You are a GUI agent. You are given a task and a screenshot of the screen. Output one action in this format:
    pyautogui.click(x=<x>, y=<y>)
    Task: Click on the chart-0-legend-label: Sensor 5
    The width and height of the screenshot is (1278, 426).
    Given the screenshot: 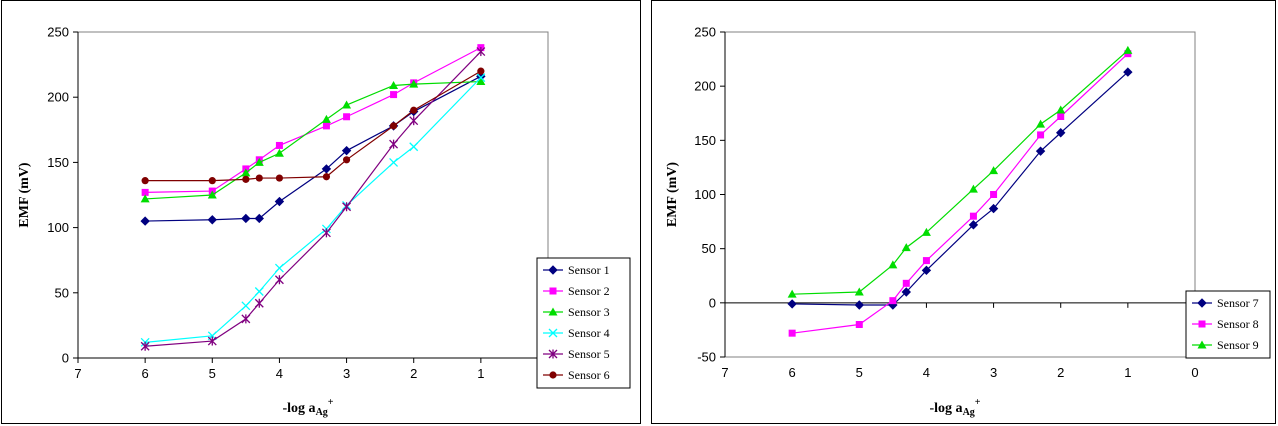 What is the action you would take?
    pyautogui.click(x=589, y=354)
    